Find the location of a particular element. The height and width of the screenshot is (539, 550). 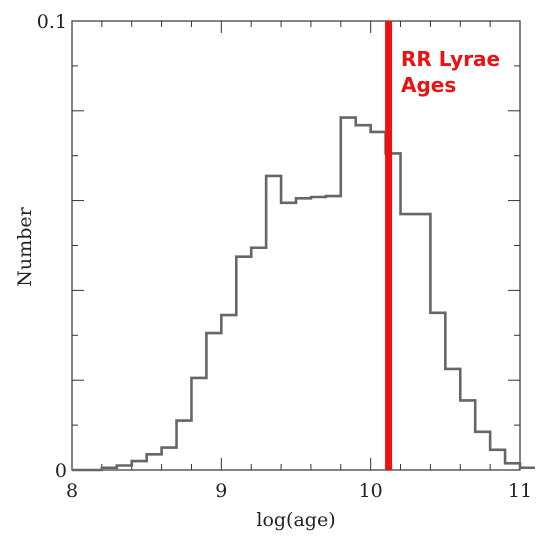

marker-label-line-2: Ages is located at coordinates (428, 85).